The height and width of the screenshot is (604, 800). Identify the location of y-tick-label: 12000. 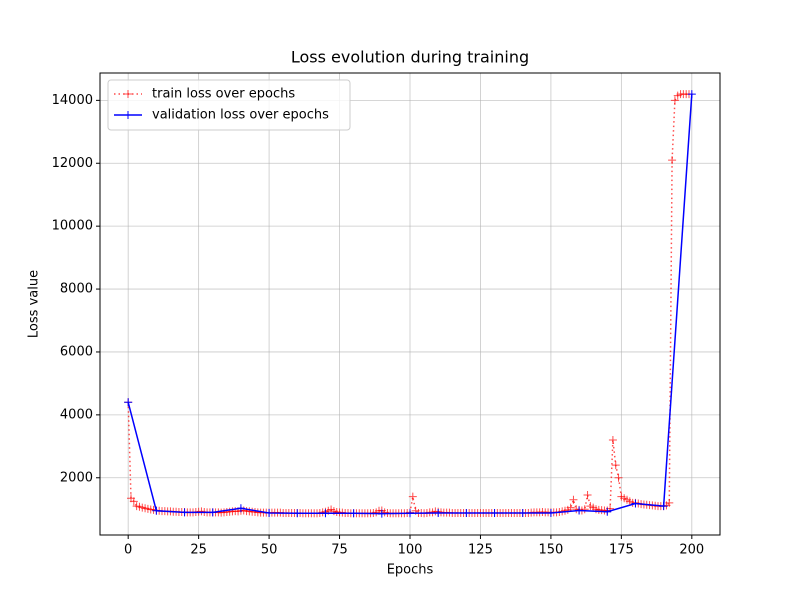
(72, 163).